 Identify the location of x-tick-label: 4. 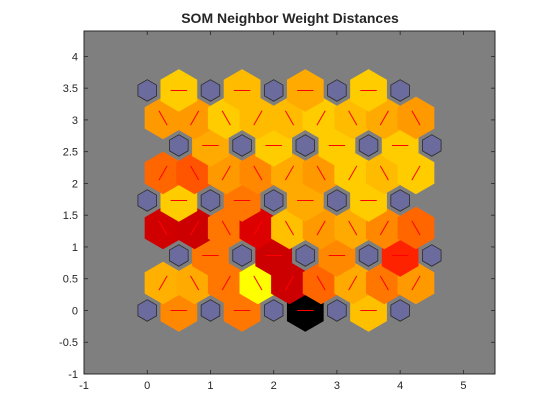
(400, 386).